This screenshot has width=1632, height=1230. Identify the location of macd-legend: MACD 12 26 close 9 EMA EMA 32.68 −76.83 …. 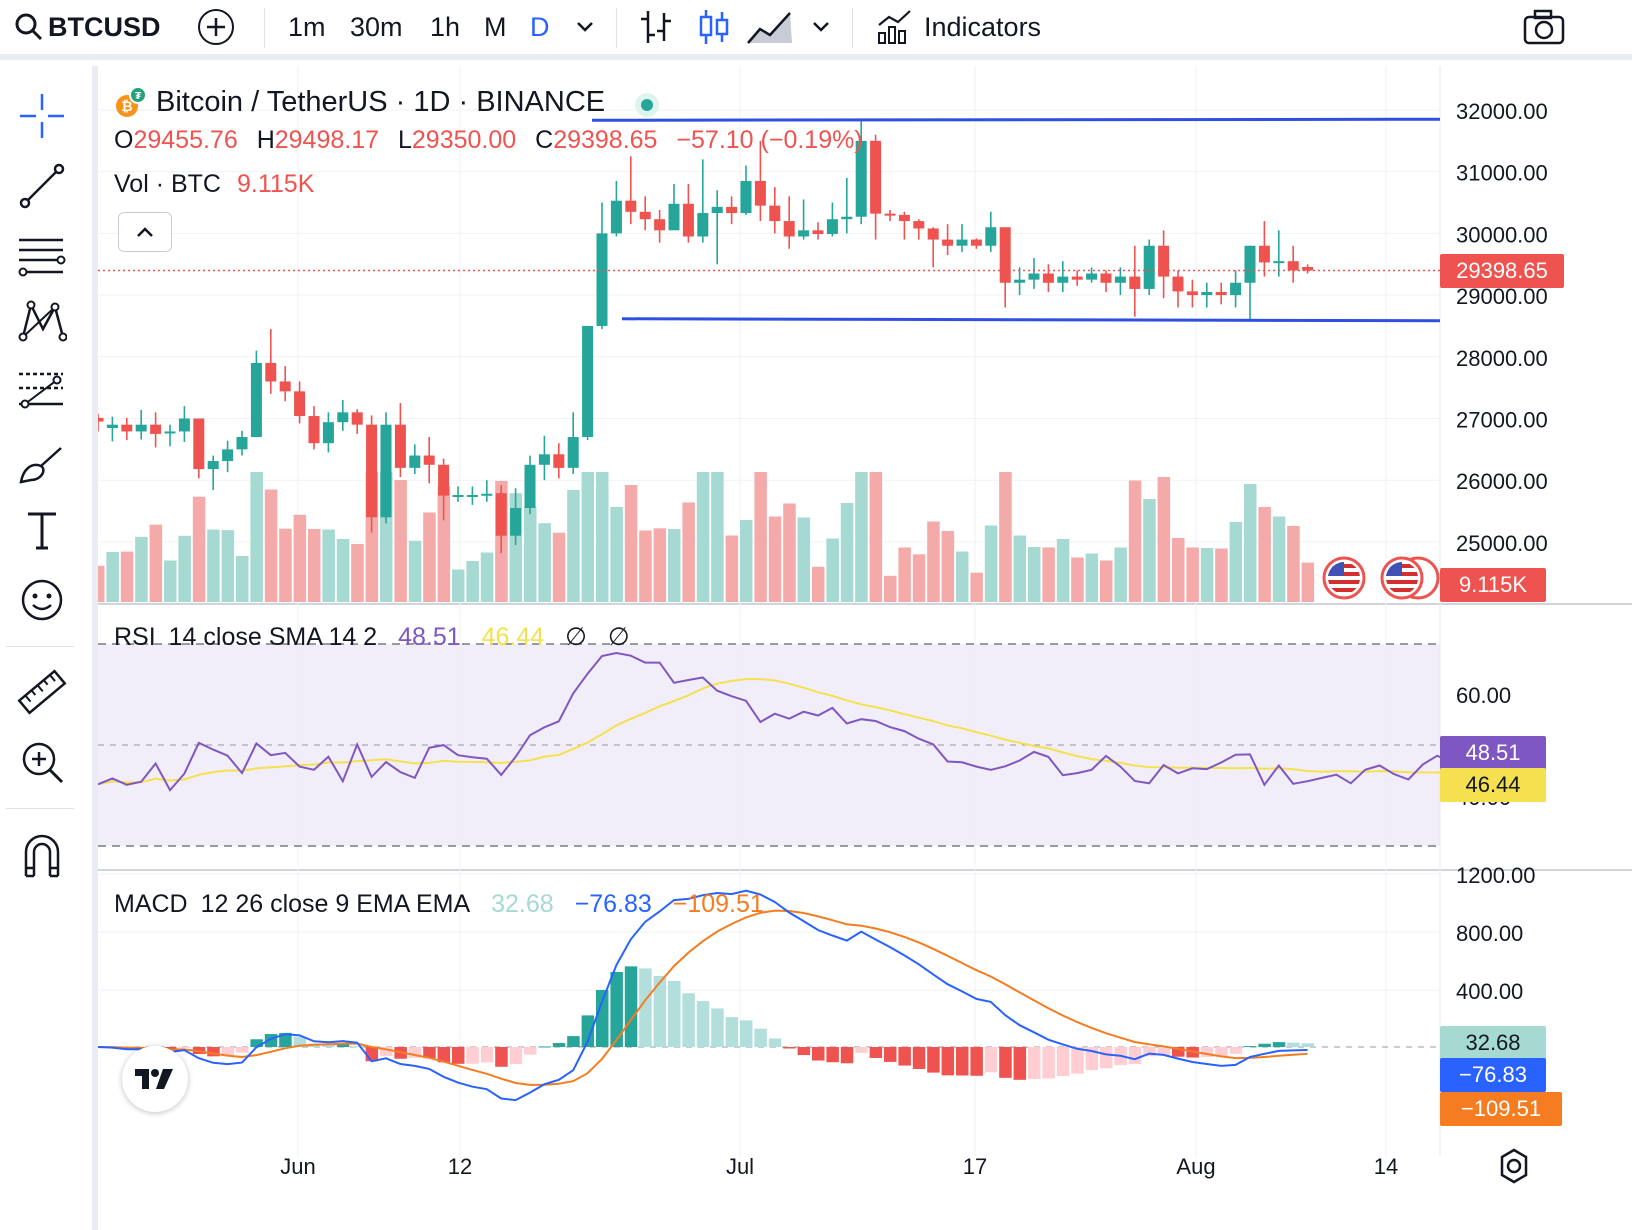
(442, 904).